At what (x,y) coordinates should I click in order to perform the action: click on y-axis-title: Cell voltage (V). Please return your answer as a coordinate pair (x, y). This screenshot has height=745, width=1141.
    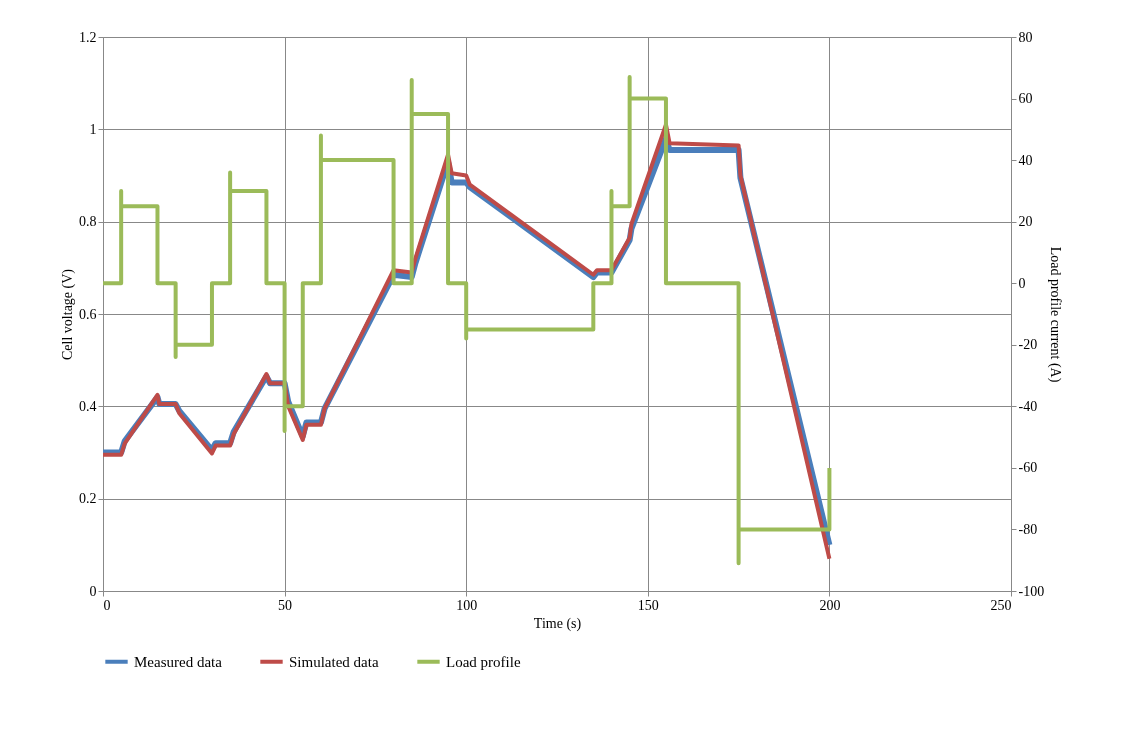
    Looking at the image, I should click on (68, 314).